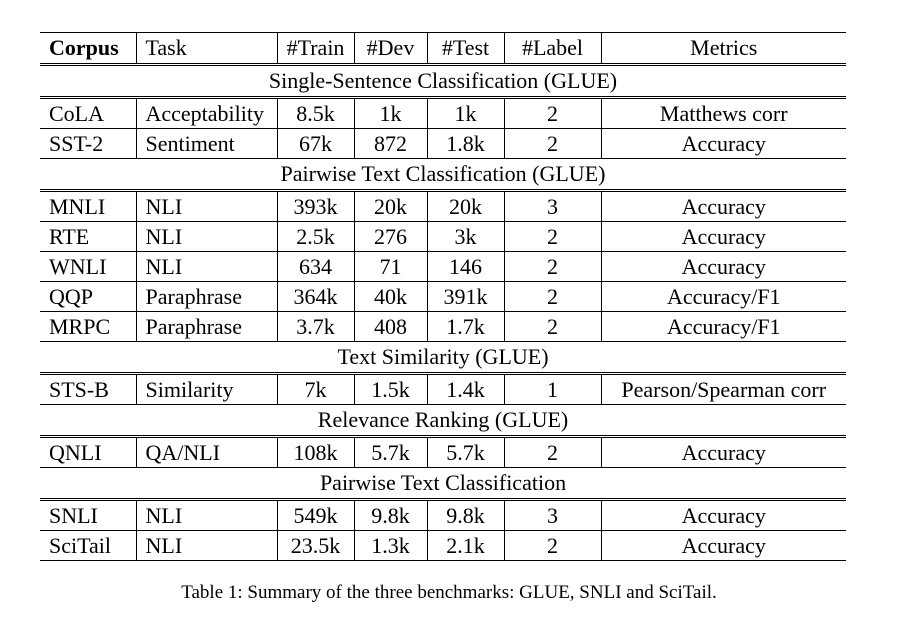  Describe the element at coordinates (88, 452) in the screenshot. I see `corpus-cell: QNLI` at that location.